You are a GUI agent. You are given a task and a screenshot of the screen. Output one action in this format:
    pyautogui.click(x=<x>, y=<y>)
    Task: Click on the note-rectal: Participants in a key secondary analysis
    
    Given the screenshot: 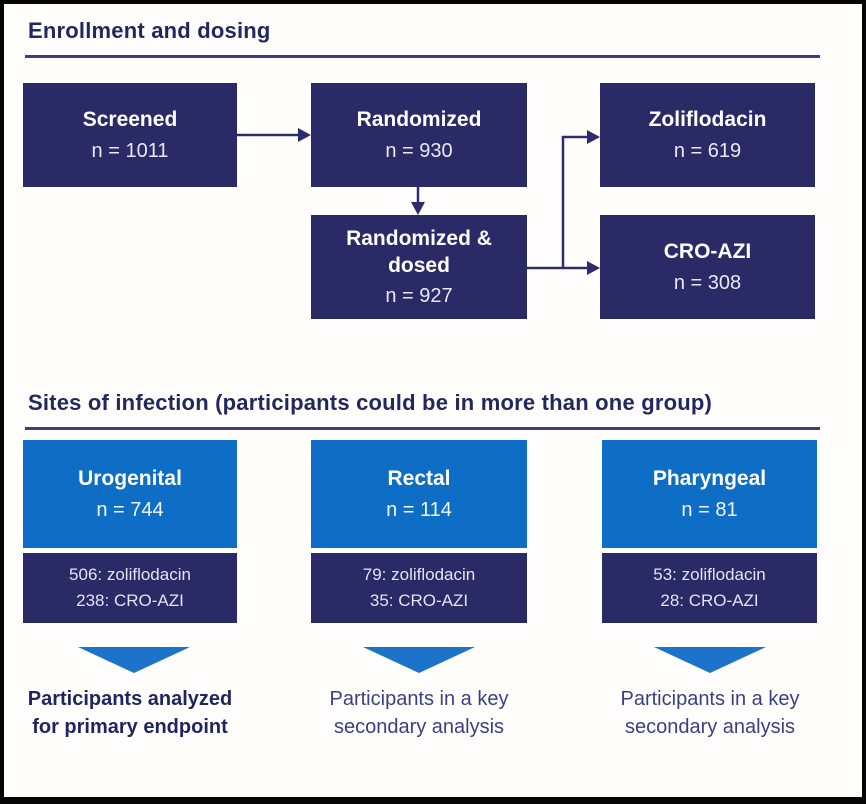 What is the action you would take?
    pyautogui.click(x=419, y=713)
    